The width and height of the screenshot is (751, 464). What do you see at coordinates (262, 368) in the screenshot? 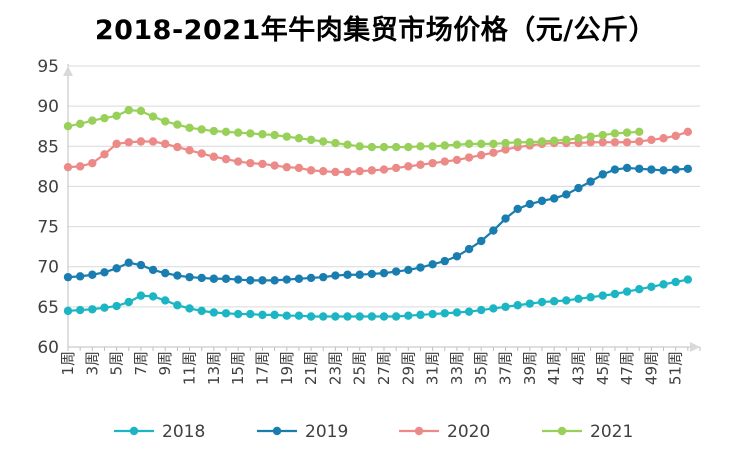
I see `x-tick-label: 17周` at bounding box center [262, 368].